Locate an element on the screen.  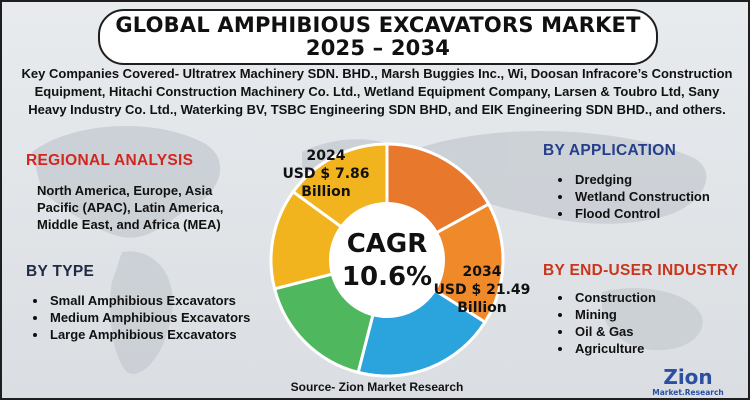
logo-sub: Market.Research is located at coordinates (688, 392).